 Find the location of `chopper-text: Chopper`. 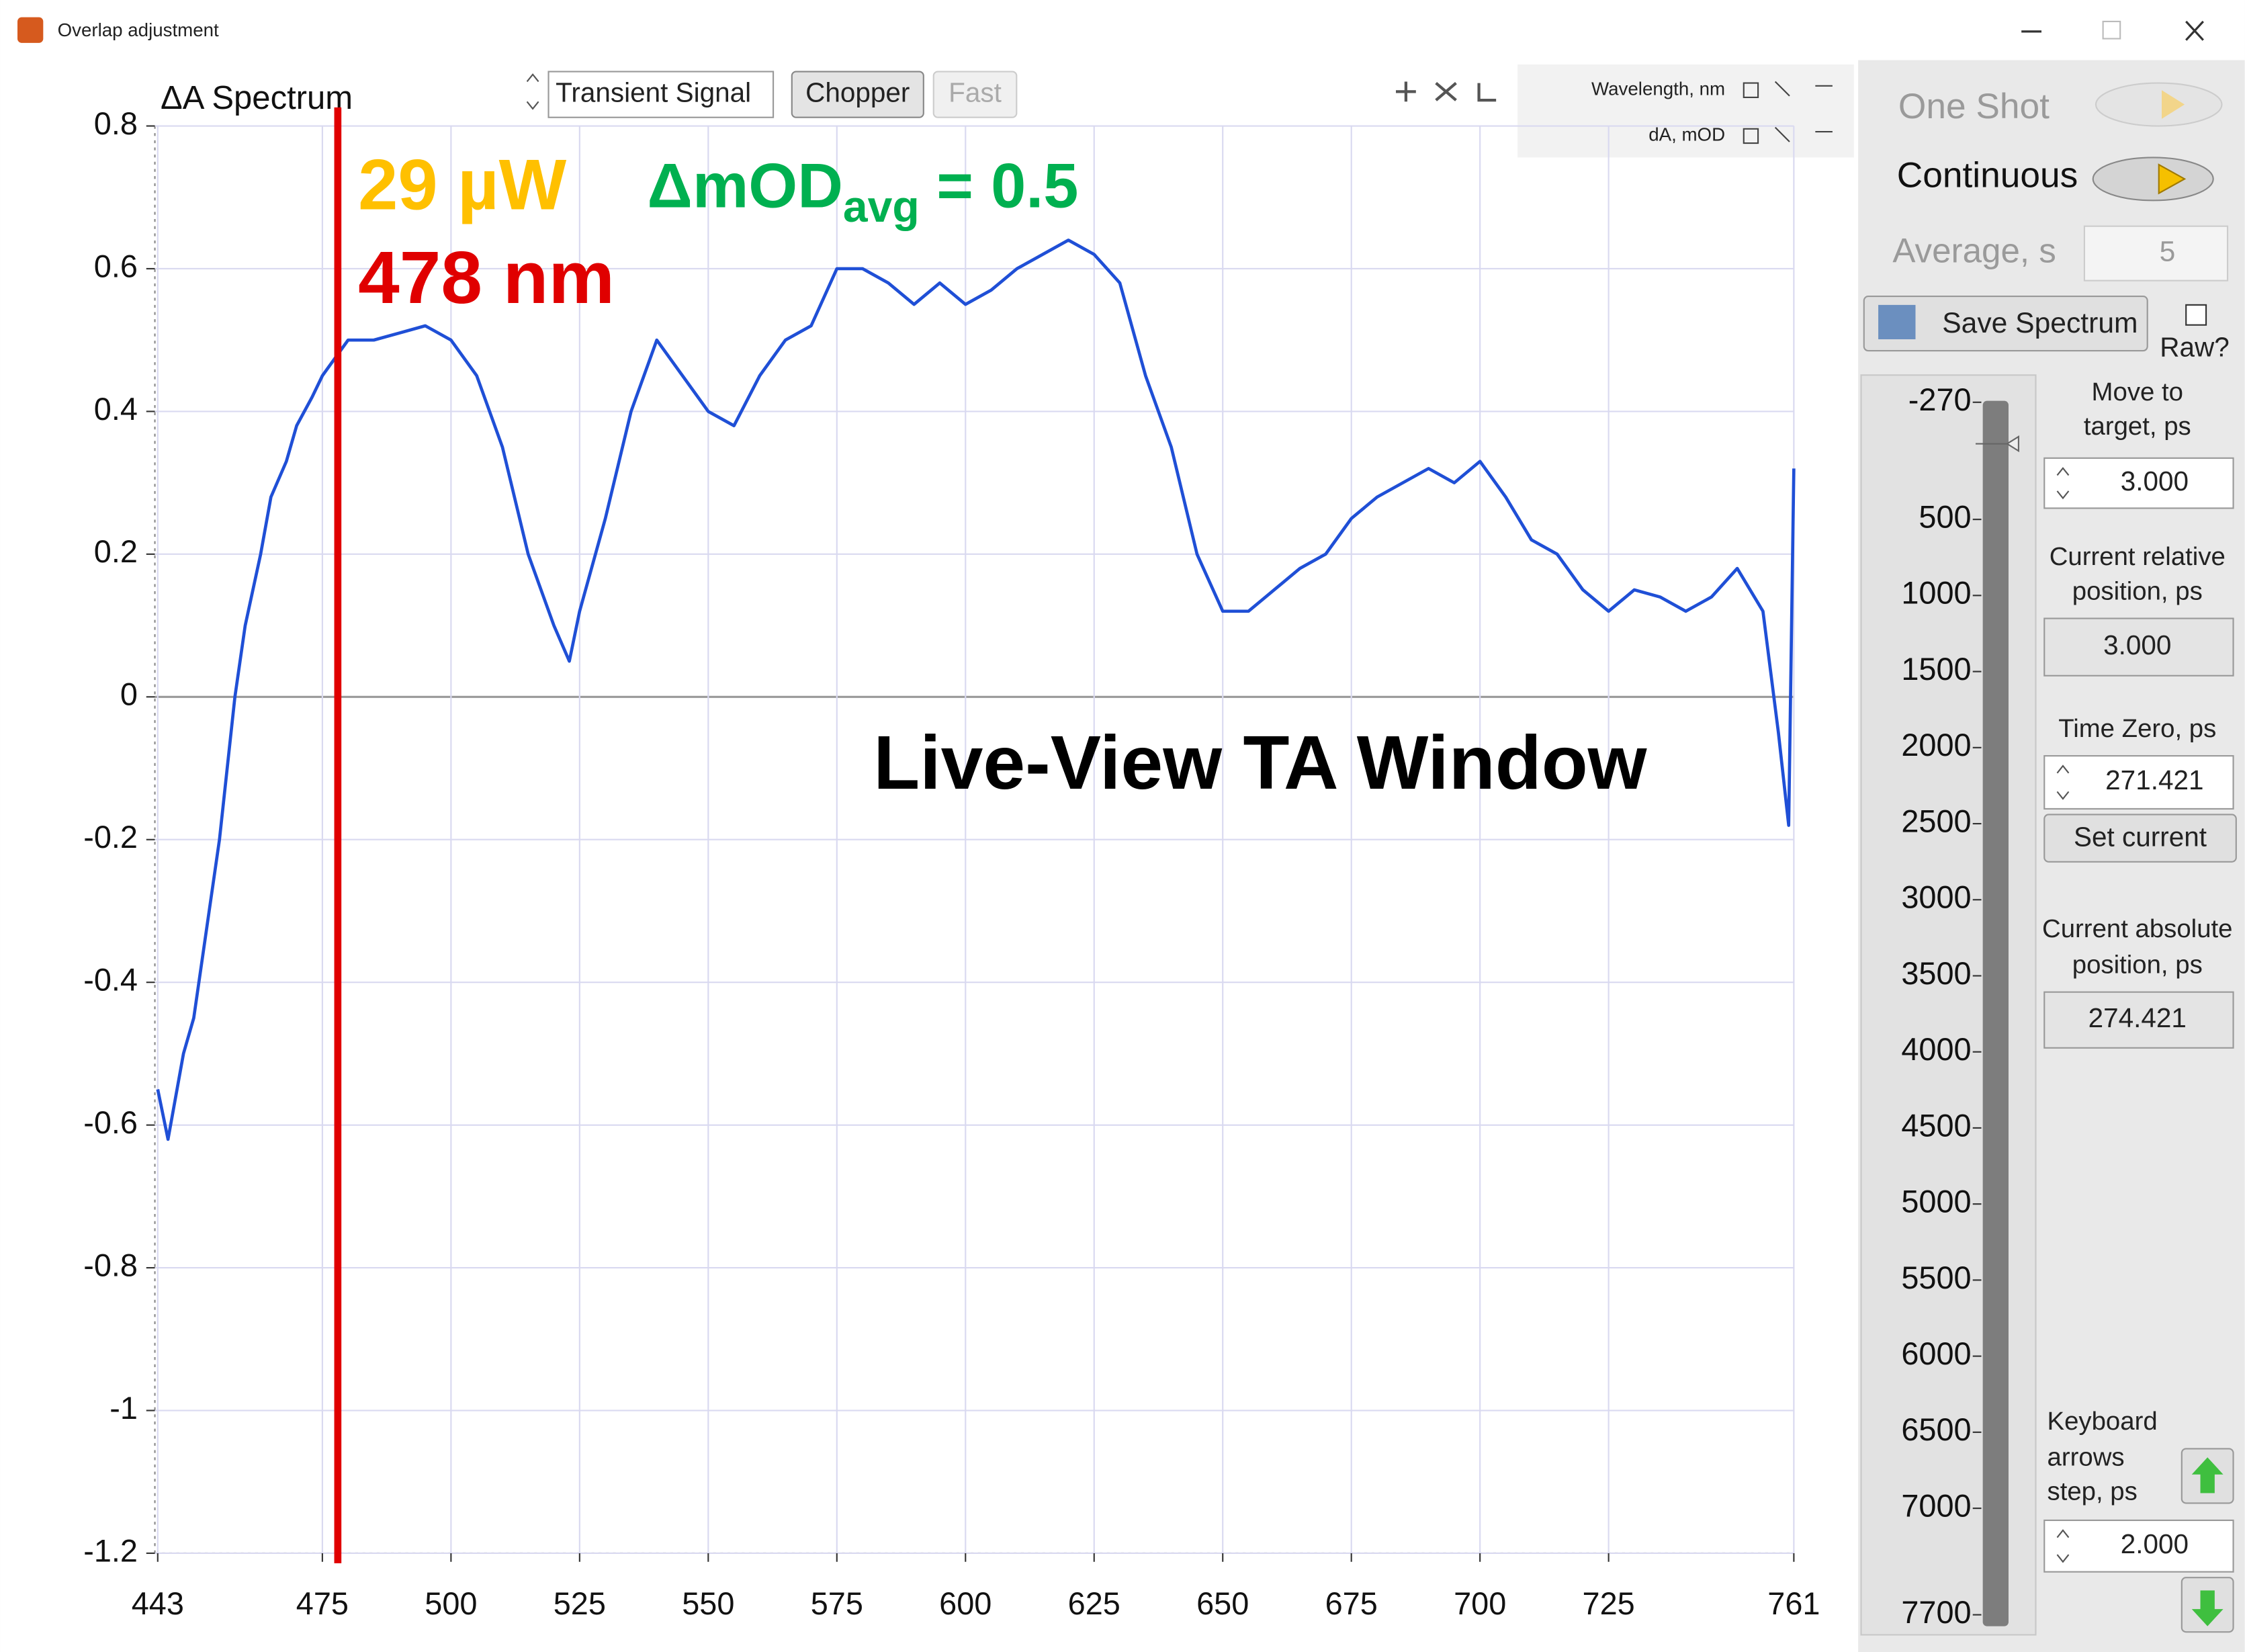

chopper-text: Chopper is located at coordinates (857, 92).